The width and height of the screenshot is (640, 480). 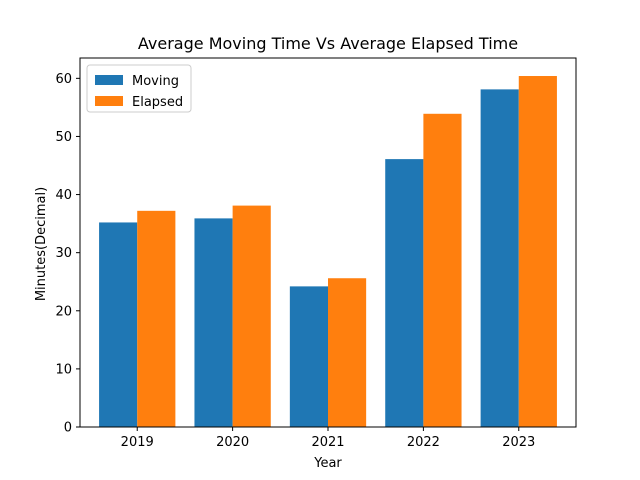 I want to click on bar-moving-2021, so click(x=308, y=356).